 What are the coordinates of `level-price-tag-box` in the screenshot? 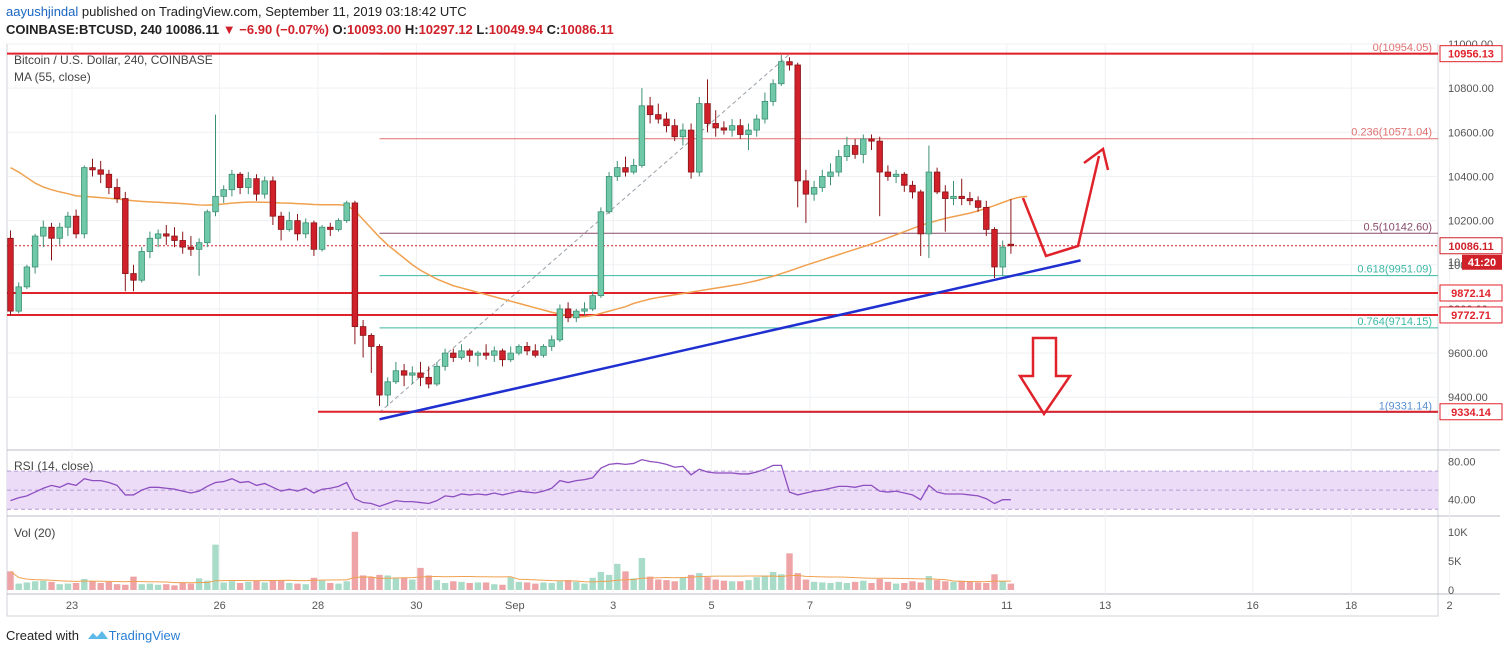 It's located at (1471, 292).